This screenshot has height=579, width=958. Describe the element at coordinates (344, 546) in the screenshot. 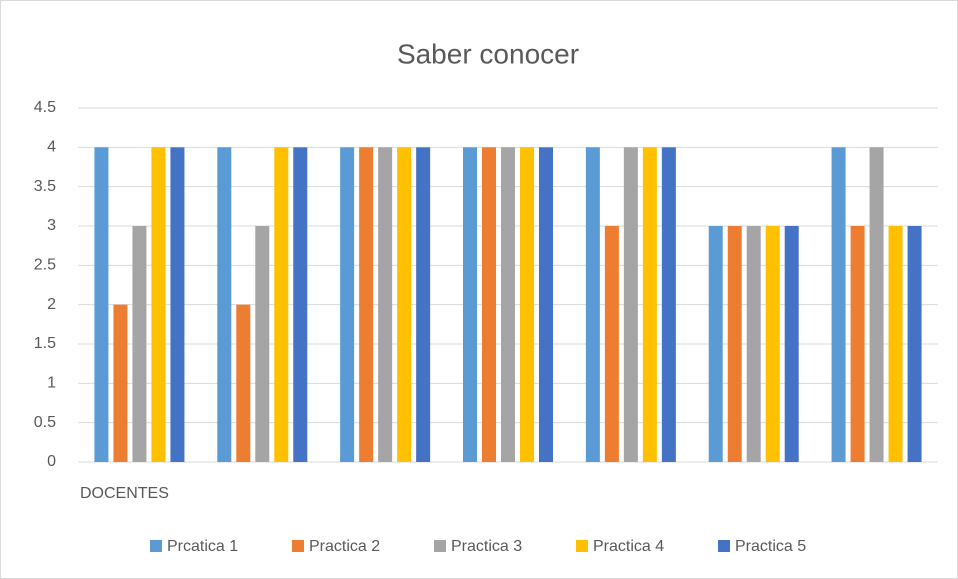

I see `legend-label: Practica 2` at that location.